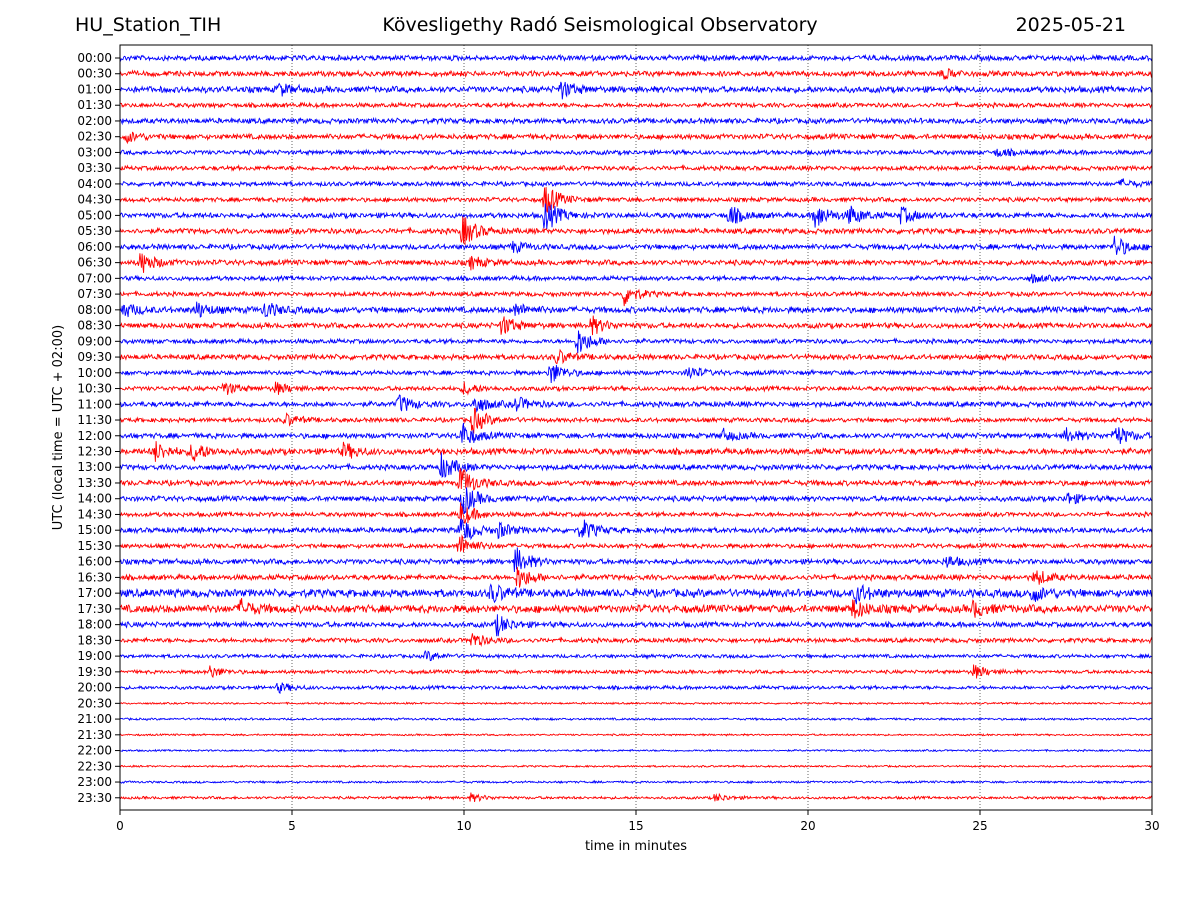  Describe the element at coordinates (636, 846) in the screenshot. I see `x-axis-label: time in minutes` at that location.